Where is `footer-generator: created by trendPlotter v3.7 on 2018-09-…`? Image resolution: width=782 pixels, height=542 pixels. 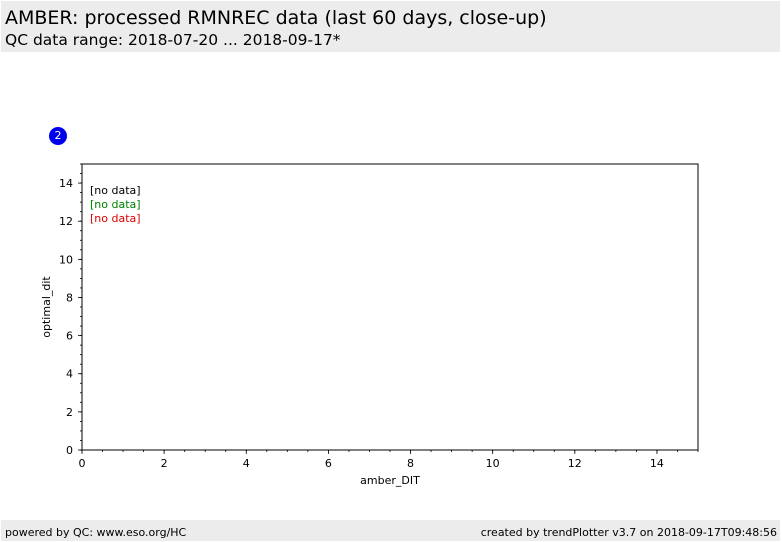 footer-generator: created by trendPlotter v3.7 on 2018-09-… is located at coordinates (628, 532).